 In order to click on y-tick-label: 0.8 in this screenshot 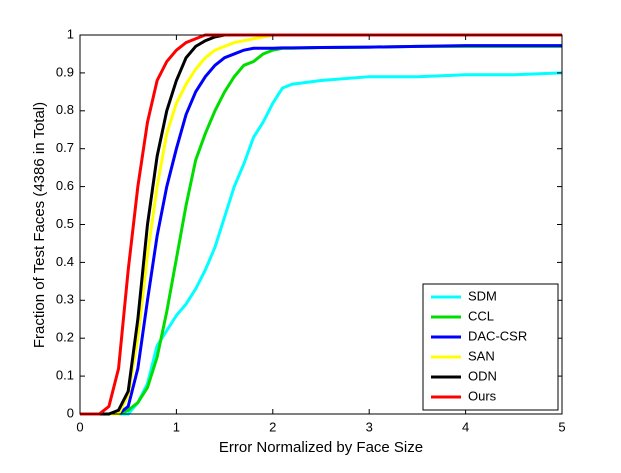, I will do `click(65, 109)`.